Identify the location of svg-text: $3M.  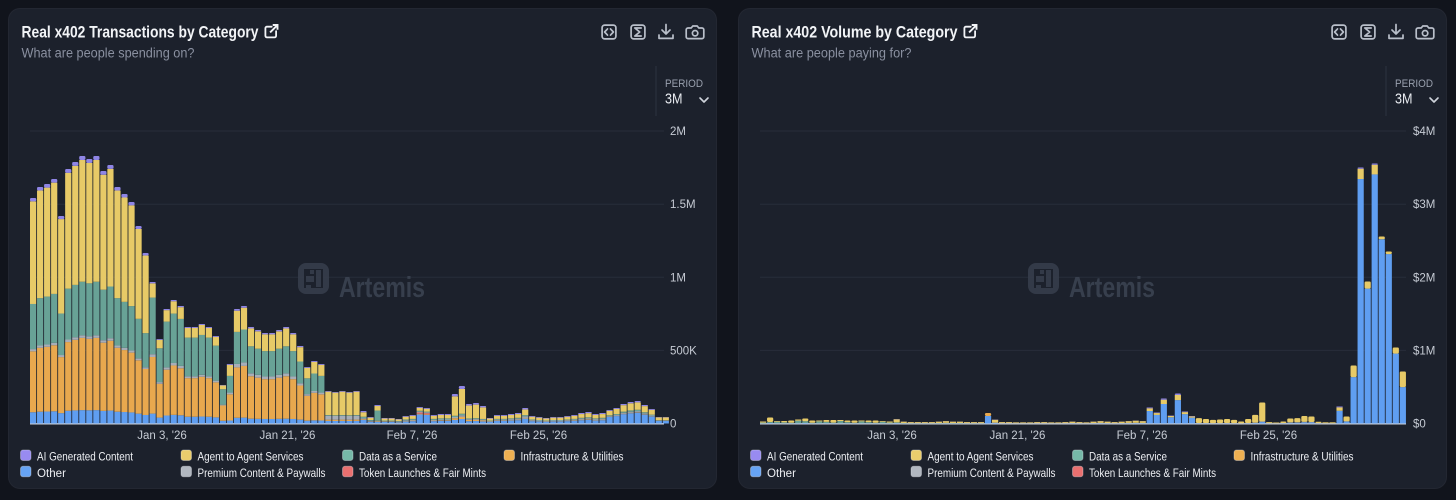
(1424, 205).